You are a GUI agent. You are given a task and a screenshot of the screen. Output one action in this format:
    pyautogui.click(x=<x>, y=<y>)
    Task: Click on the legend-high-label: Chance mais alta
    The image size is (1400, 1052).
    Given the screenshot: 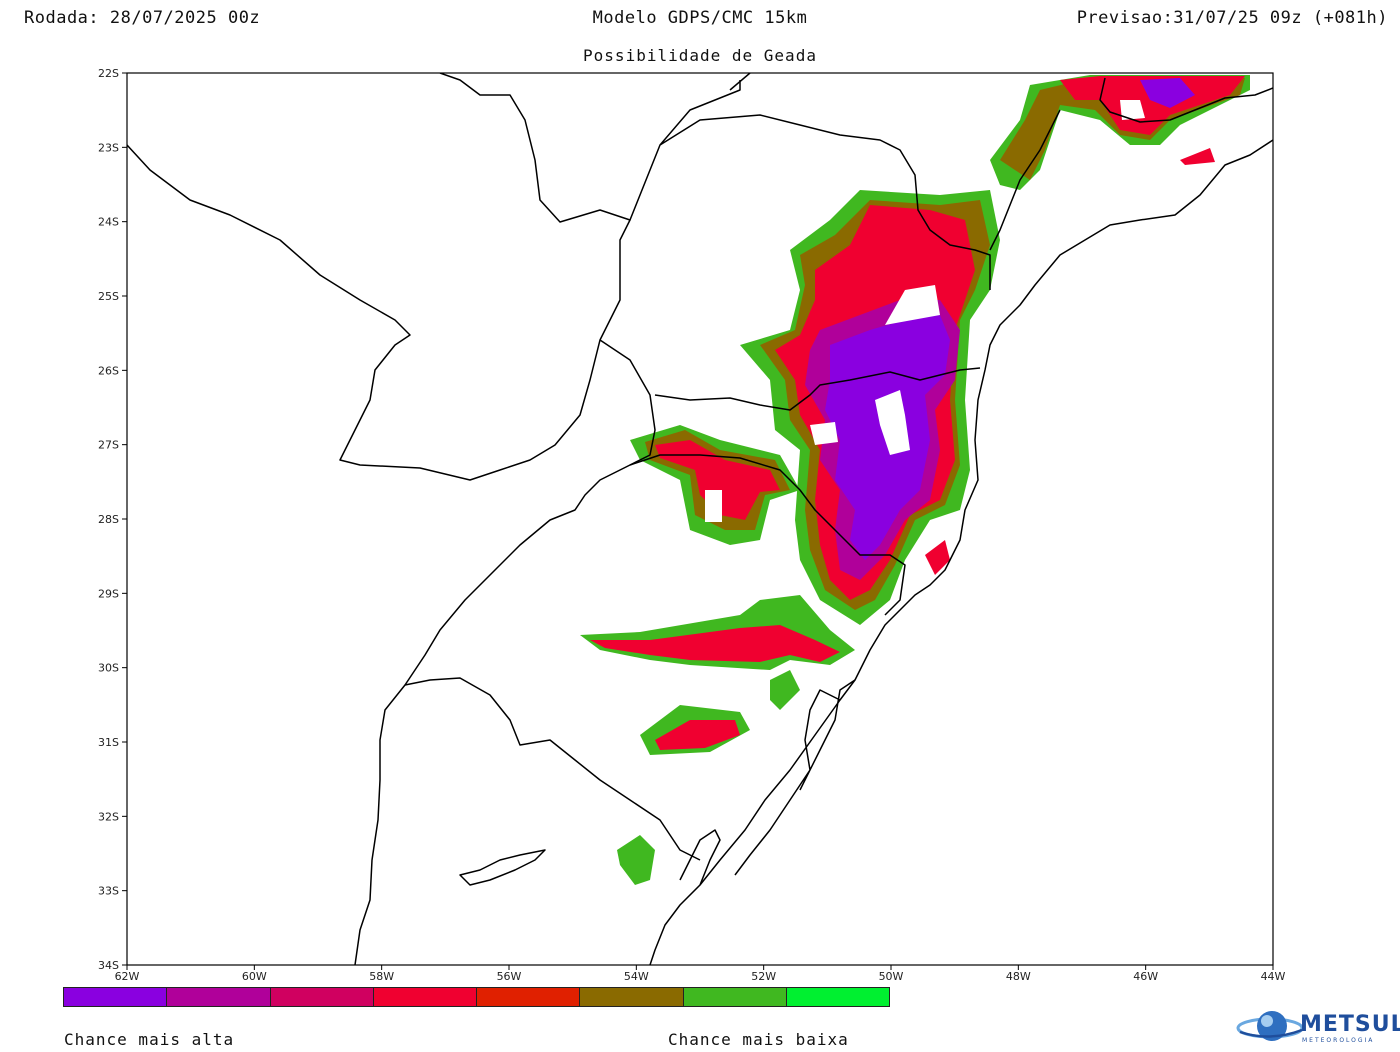 What is the action you would take?
    pyautogui.click(x=149, y=1039)
    